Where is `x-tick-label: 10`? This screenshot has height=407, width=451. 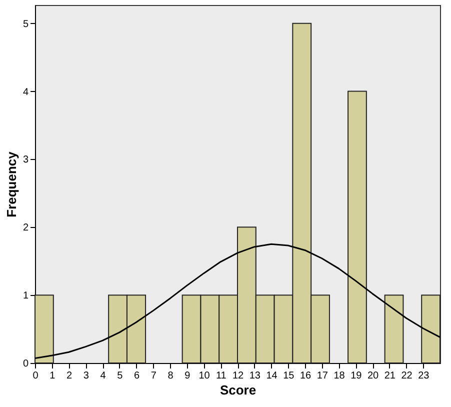 x-tick-label: 10 is located at coordinates (204, 376).